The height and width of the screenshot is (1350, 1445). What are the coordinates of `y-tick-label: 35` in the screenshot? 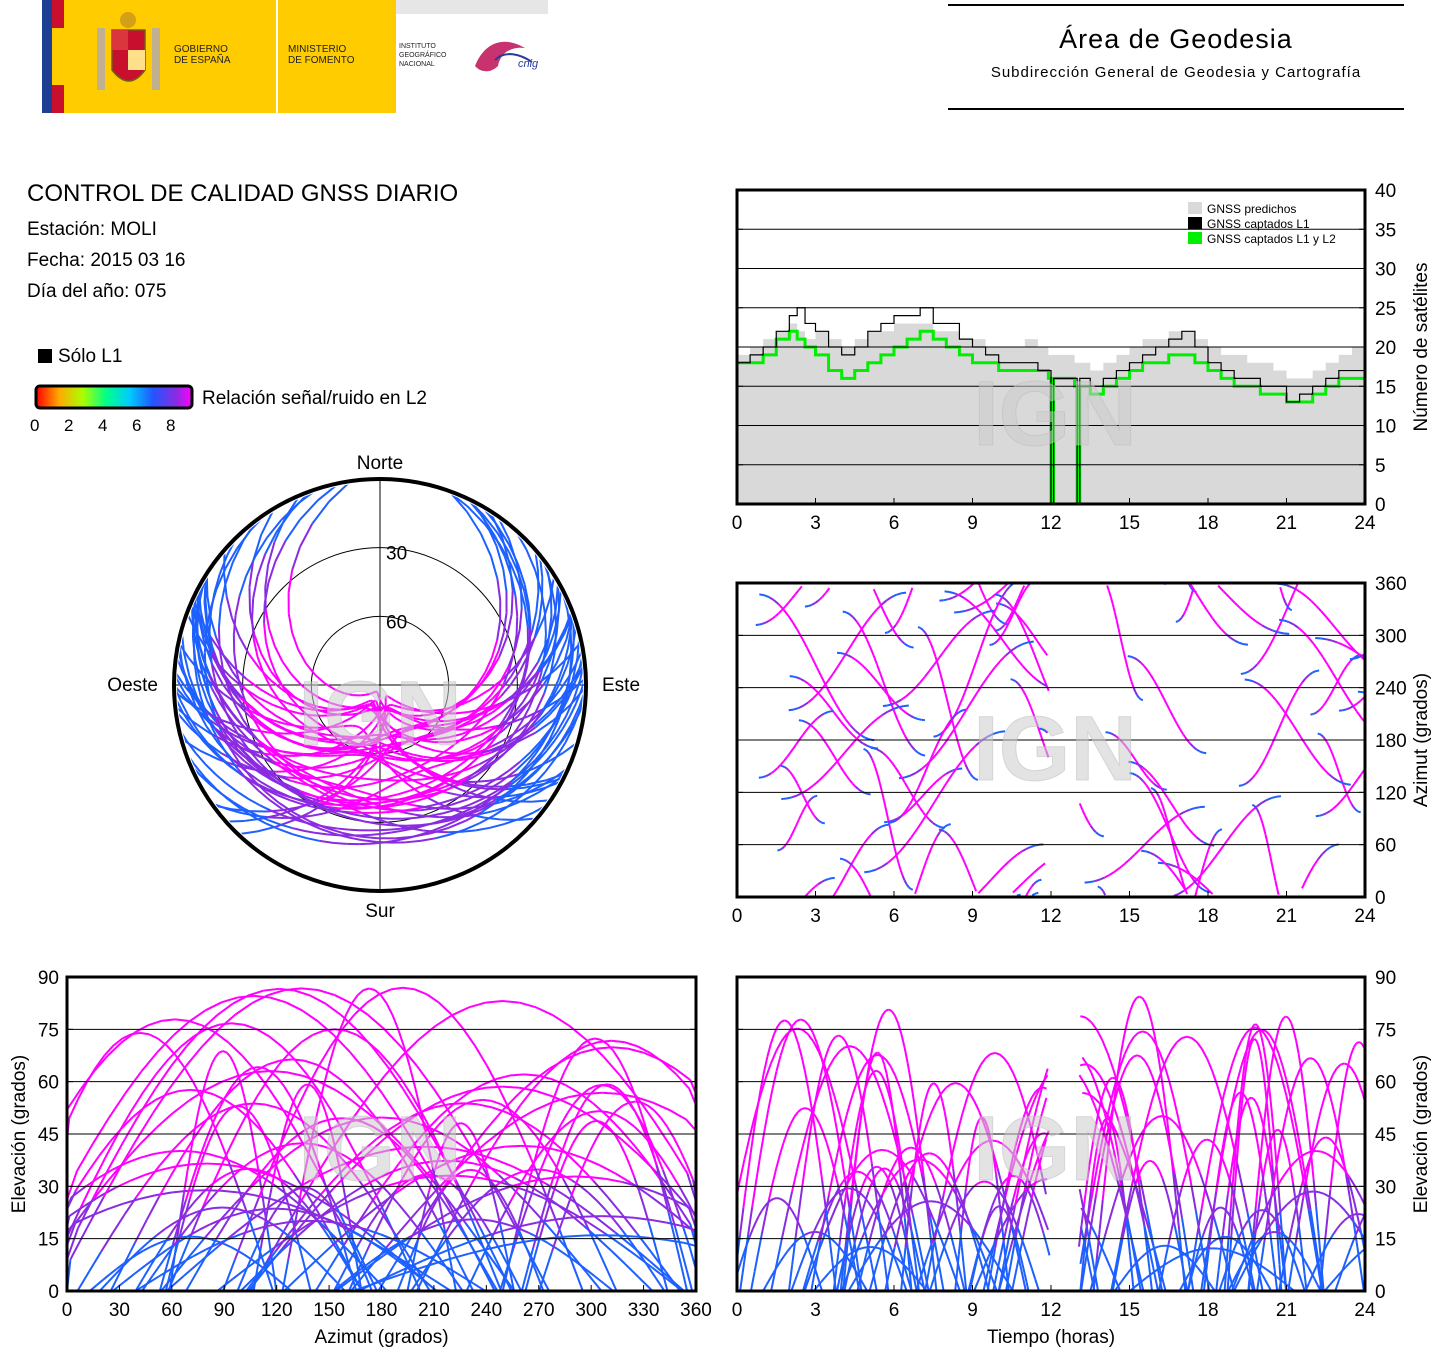 It's located at (1385, 230).